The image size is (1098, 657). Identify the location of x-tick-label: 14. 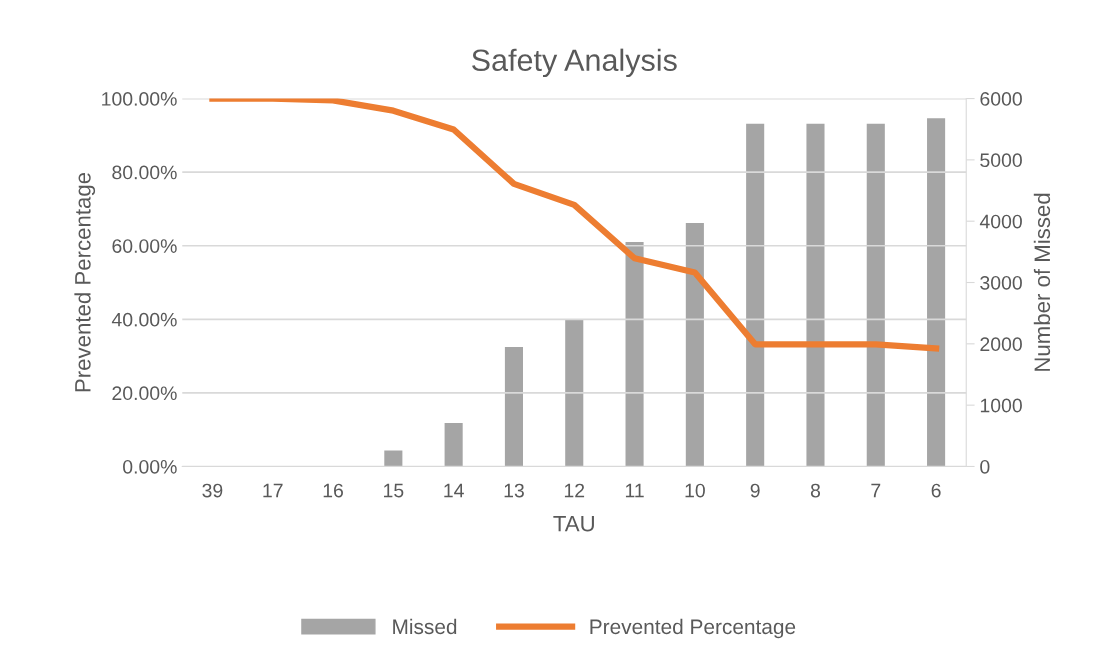
(454, 490).